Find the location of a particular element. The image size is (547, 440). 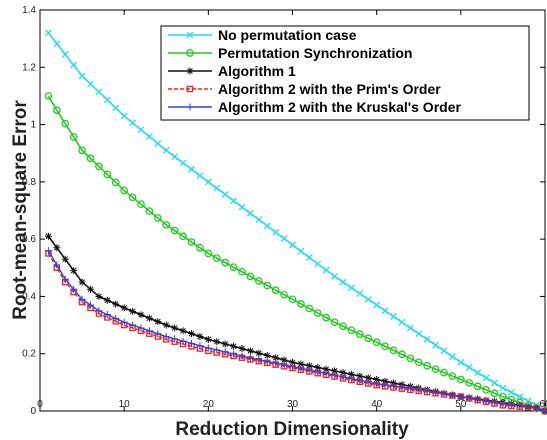

y-tick-label: 1.2 is located at coordinates (29, 67).